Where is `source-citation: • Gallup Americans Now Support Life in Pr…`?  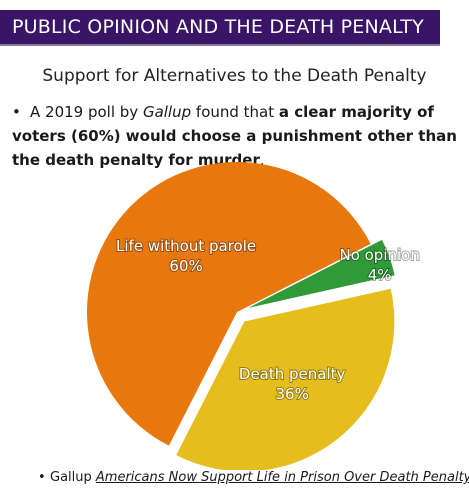 source-citation: • Gallup Americans Now Support Life in Pr… is located at coordinates (253, 477).